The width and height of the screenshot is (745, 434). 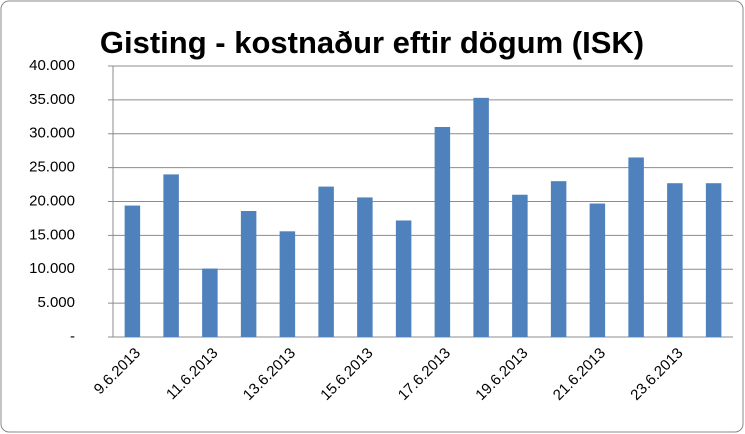 What do you see at coordinates (52, 268) in the screenshot?
I see `y-tick-label: 10.000` at bounding box center [52, 268].